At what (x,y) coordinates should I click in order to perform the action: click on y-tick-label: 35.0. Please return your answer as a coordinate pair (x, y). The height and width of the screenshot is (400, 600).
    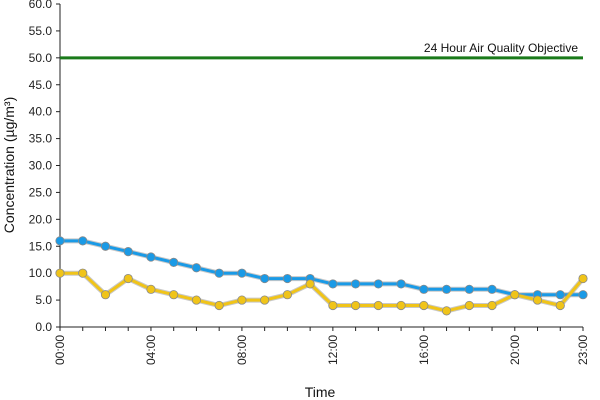
    Looking at the image, I should click on (41, 139).